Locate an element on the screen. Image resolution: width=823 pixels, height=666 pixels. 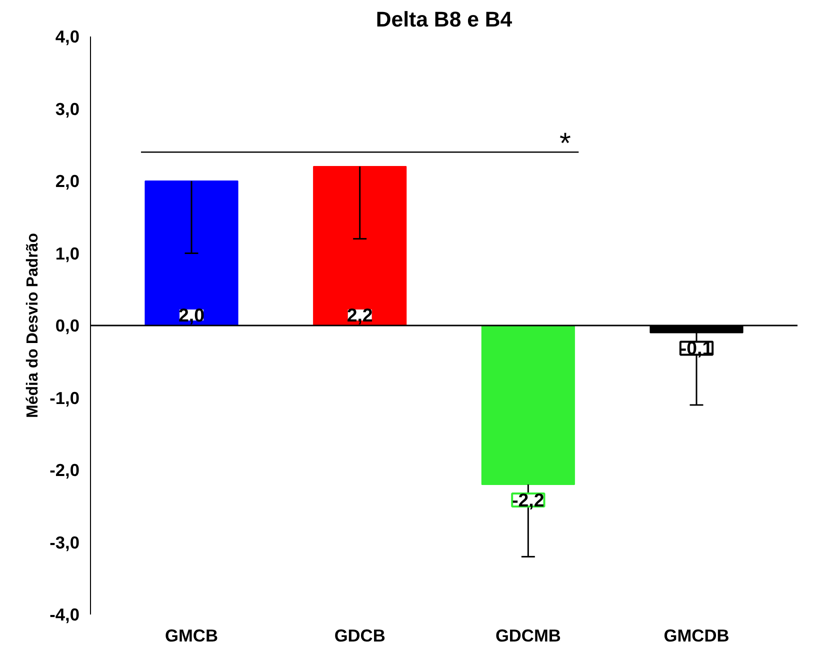
y-tick-label: -1,0 is located at coordinates (65, 398).